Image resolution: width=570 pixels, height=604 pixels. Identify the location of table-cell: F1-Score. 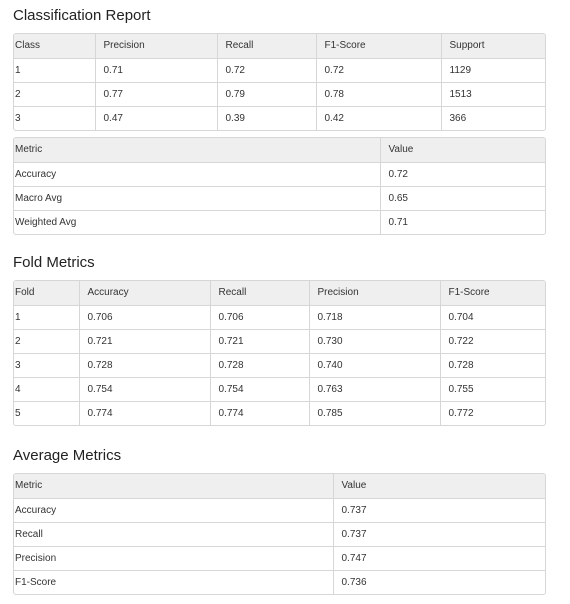
(174, 582).